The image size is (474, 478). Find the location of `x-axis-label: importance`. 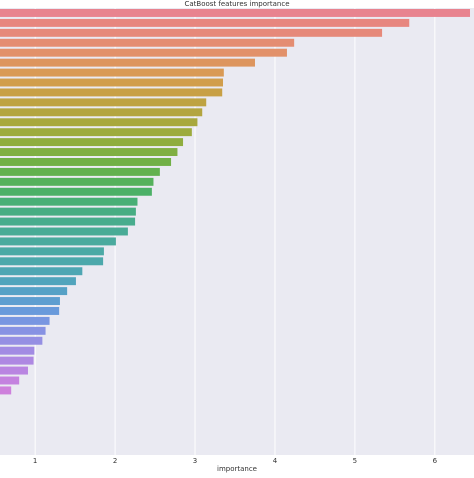

x-axis-label: importance is located at coordinates (237, 469).